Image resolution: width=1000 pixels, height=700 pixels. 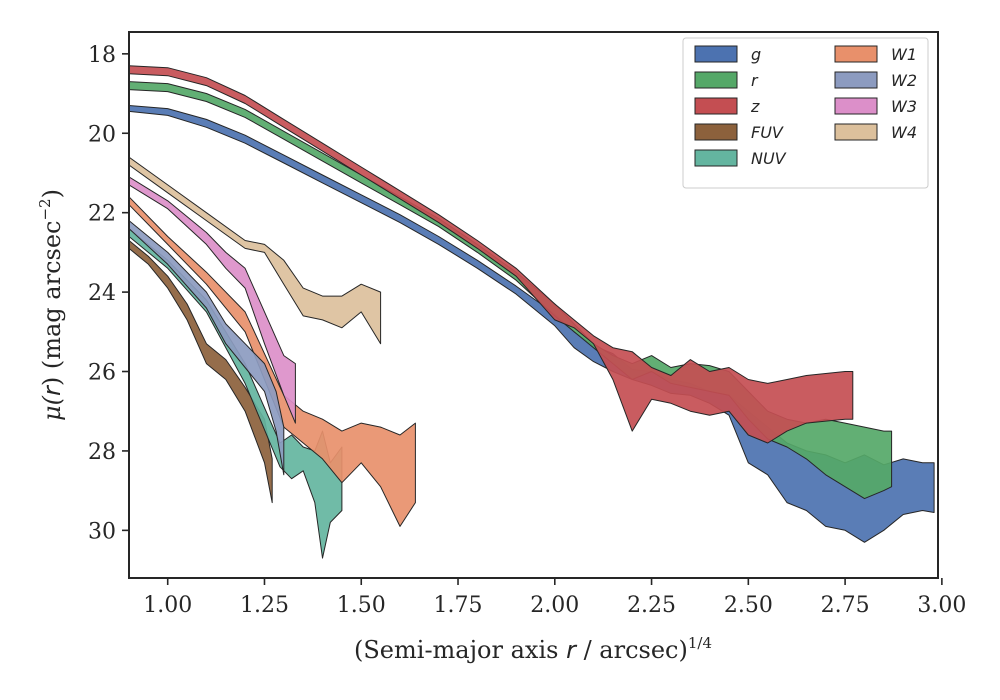 What do you see at coordinates (167, 605) in the screenshot?
I see `x-tick-label: 1.00` at bounding box center [167, 605].